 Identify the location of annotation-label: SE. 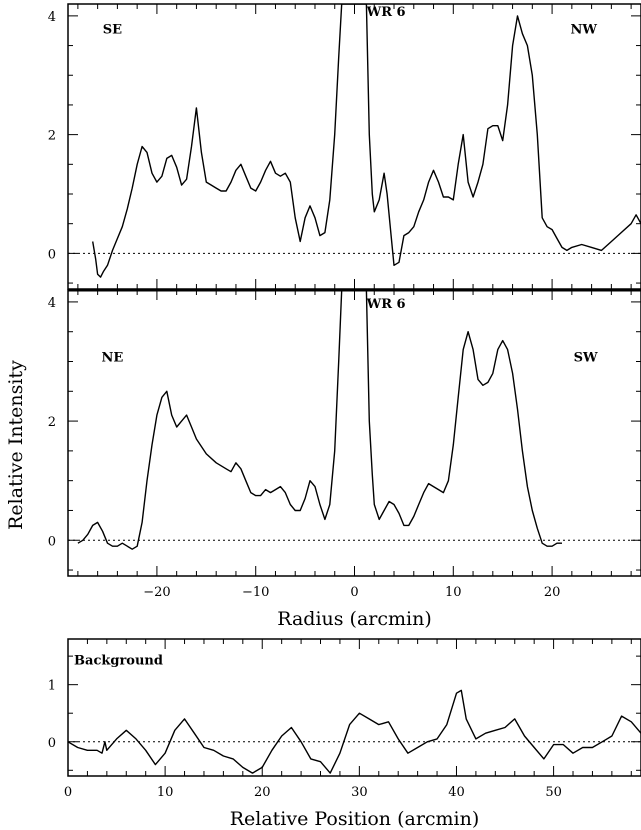
(112, 30).